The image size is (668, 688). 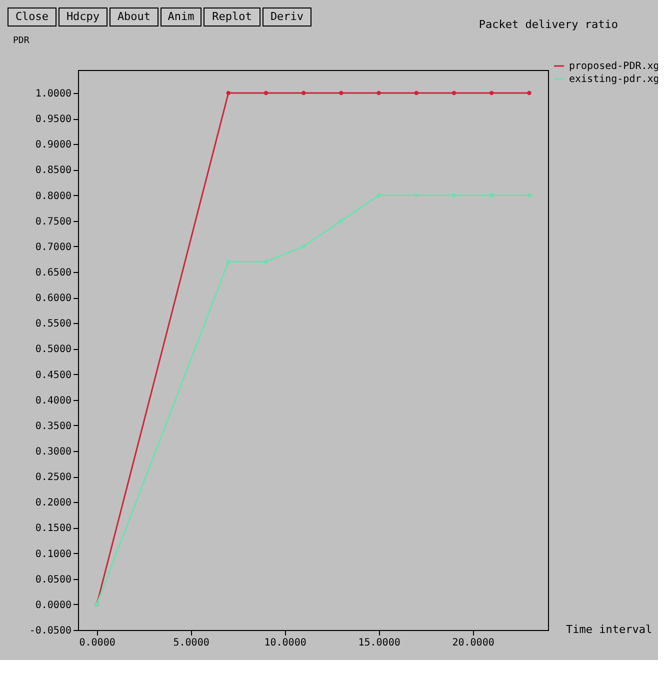 I want to click on y-tick-label: 0.4000, so click(x=53, y=400).